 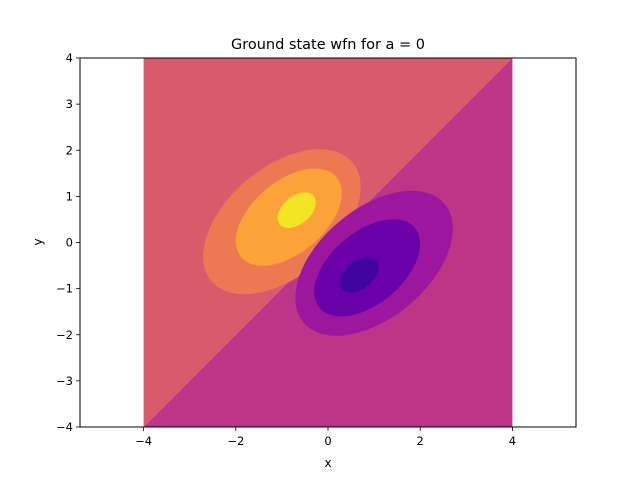 I want to click on y-tick-label: −2, so click(x=64, y=335).